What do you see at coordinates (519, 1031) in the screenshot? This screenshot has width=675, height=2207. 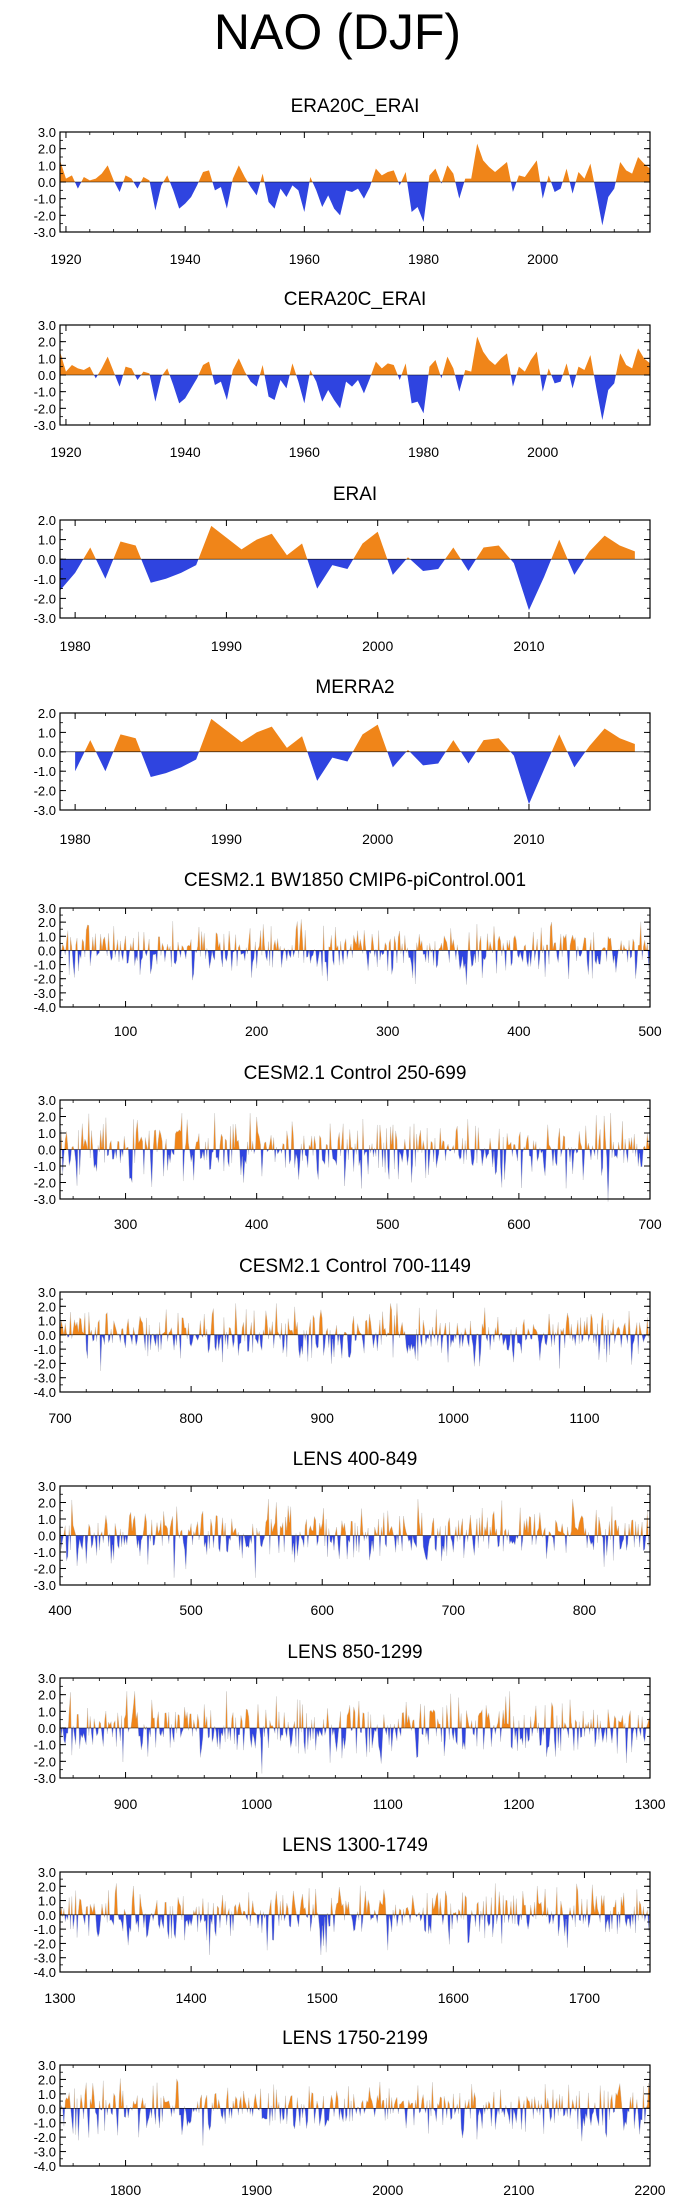 I see `x-tick-label: 400` at bounding box center [519, 1031].